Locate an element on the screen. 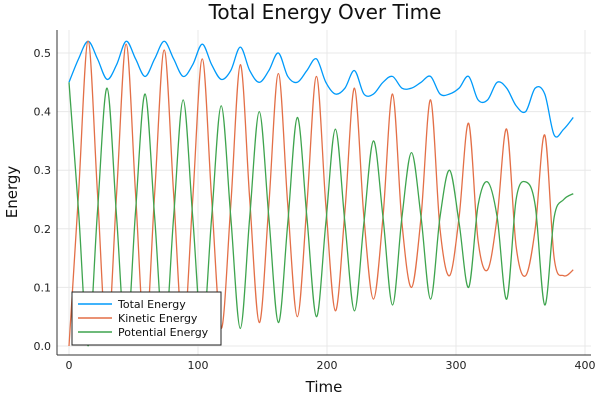 The image size is (600, 400). legend-label-kinetic-energy: Kinetic Energy is located at coordinates (158, 318).